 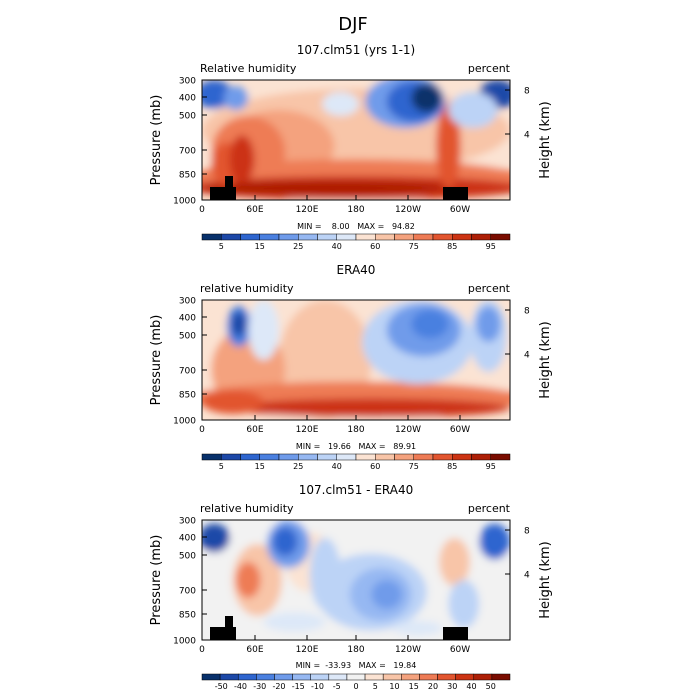 I want to click on colorbar-tick-label: 5, so click(x=375, y=686).